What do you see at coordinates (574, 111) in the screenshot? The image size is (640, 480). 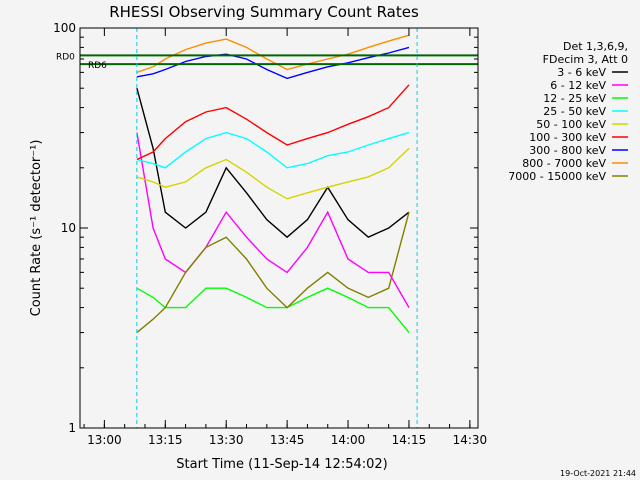 I see `legend-label-4: 25 - 50 keV` at bounding box center [574, 111].